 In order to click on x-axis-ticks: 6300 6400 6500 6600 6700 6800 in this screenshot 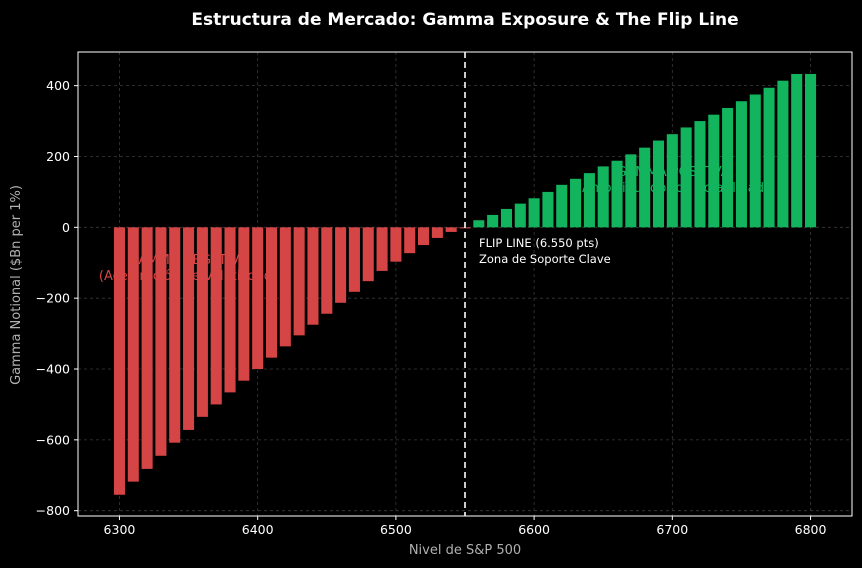, I will do `click(465, 526)`.